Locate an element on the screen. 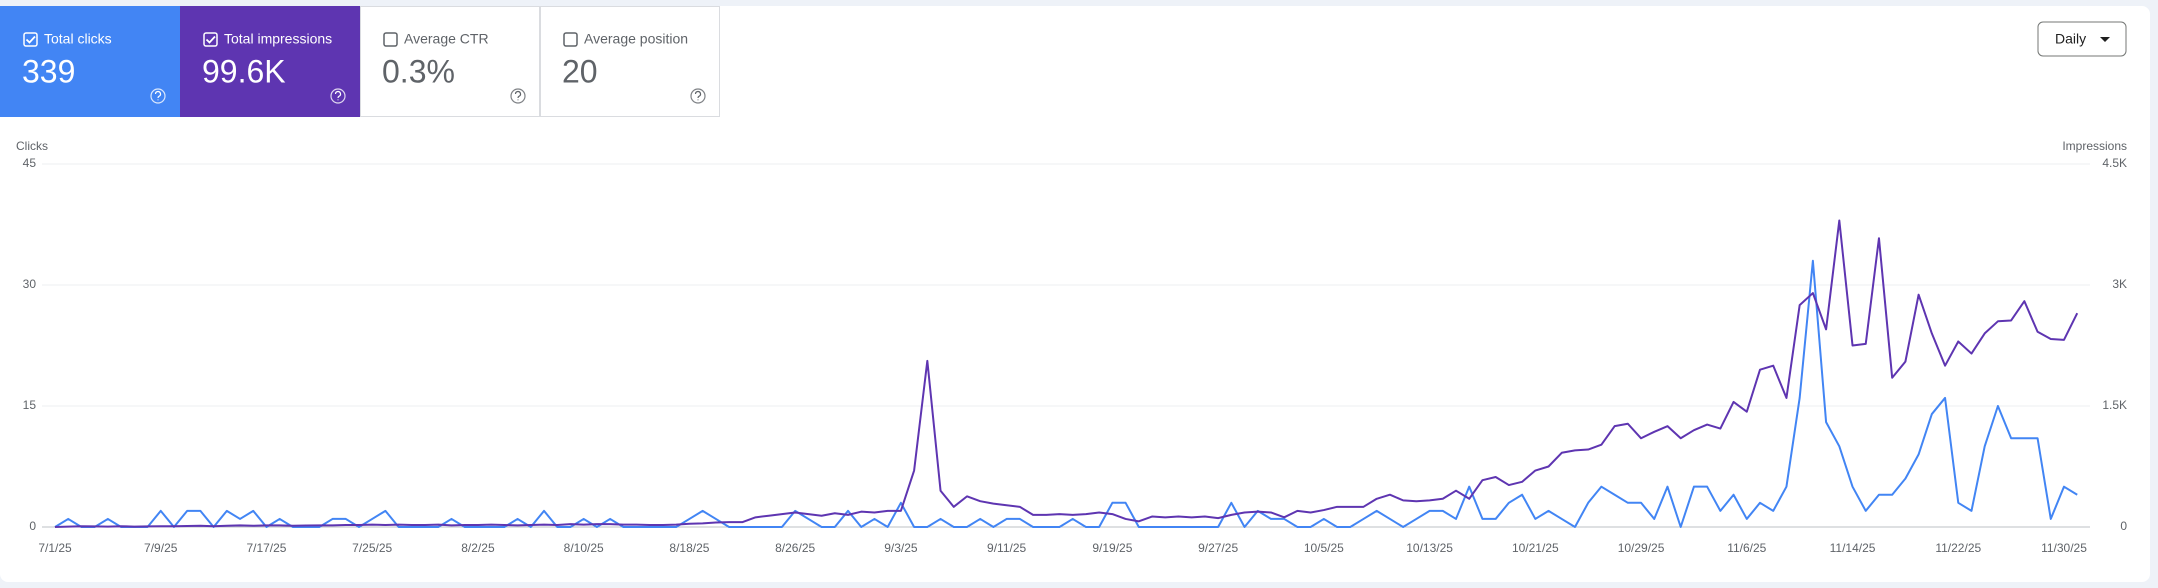  metric-card: Average position 20 is located at coordinates (630, 61).